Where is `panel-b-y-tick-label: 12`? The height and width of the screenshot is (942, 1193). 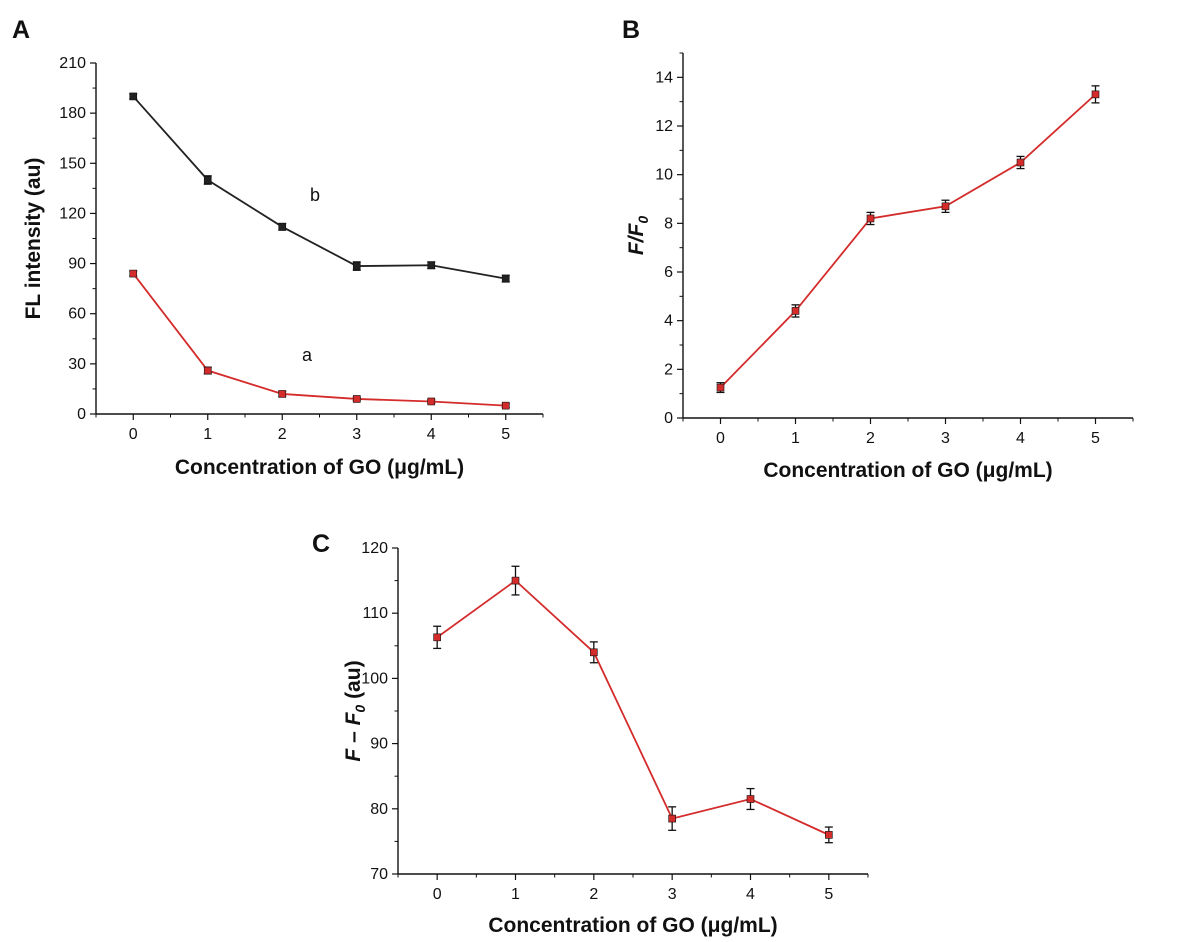
panel-b-y-tick-label: 12 is located at coordinates (664, 126).